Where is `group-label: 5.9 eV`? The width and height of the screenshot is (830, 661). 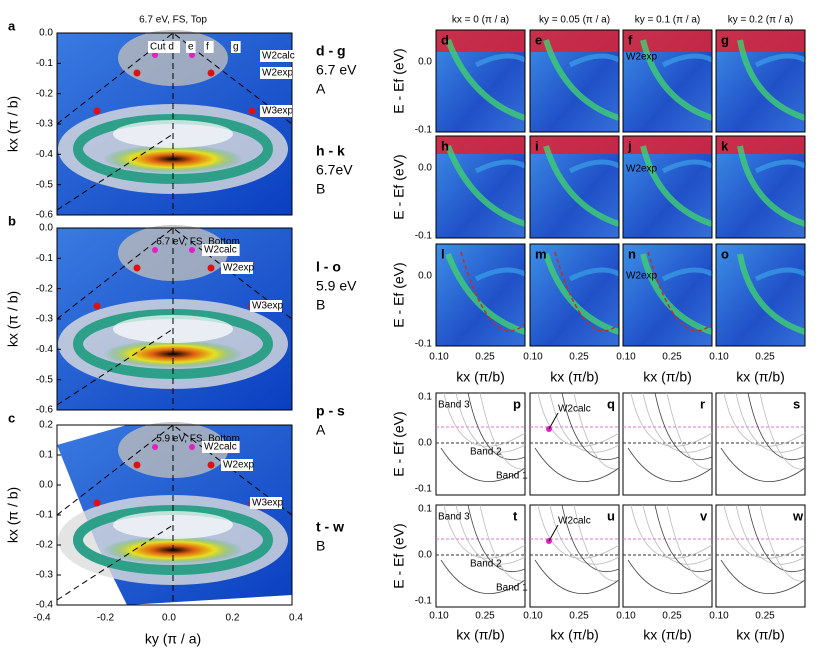
group-label: 5.9 eV is located at coordinates (336, 286).